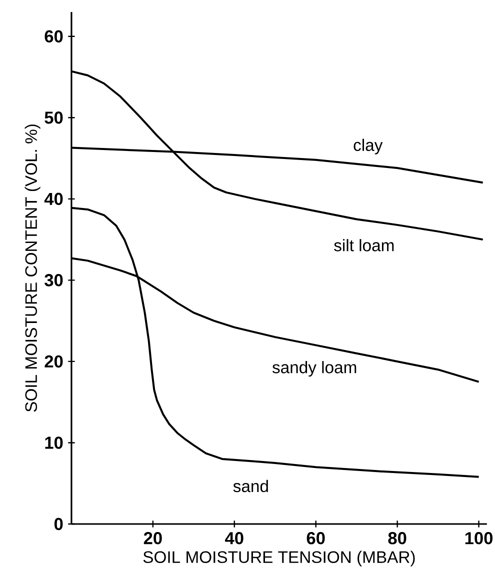  What do you see at coordinates (314, 369) in the screenshot?
I see `series-label: sandy loam` at bounding box center [314, 369].